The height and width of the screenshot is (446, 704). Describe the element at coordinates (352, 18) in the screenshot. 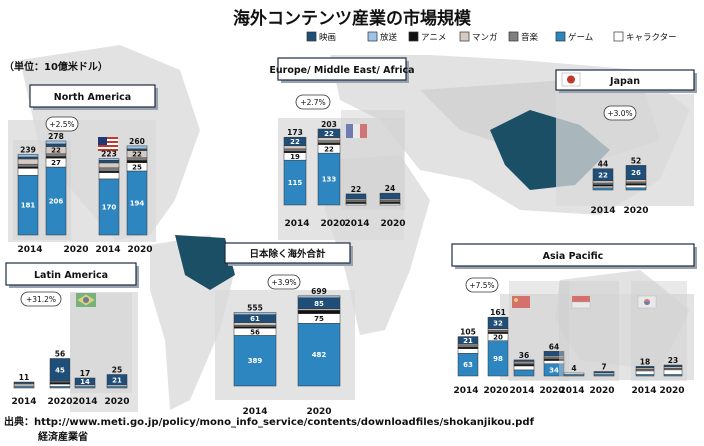

I see `chart-title: 海外コンテンツ産業の市場規模` at that location.